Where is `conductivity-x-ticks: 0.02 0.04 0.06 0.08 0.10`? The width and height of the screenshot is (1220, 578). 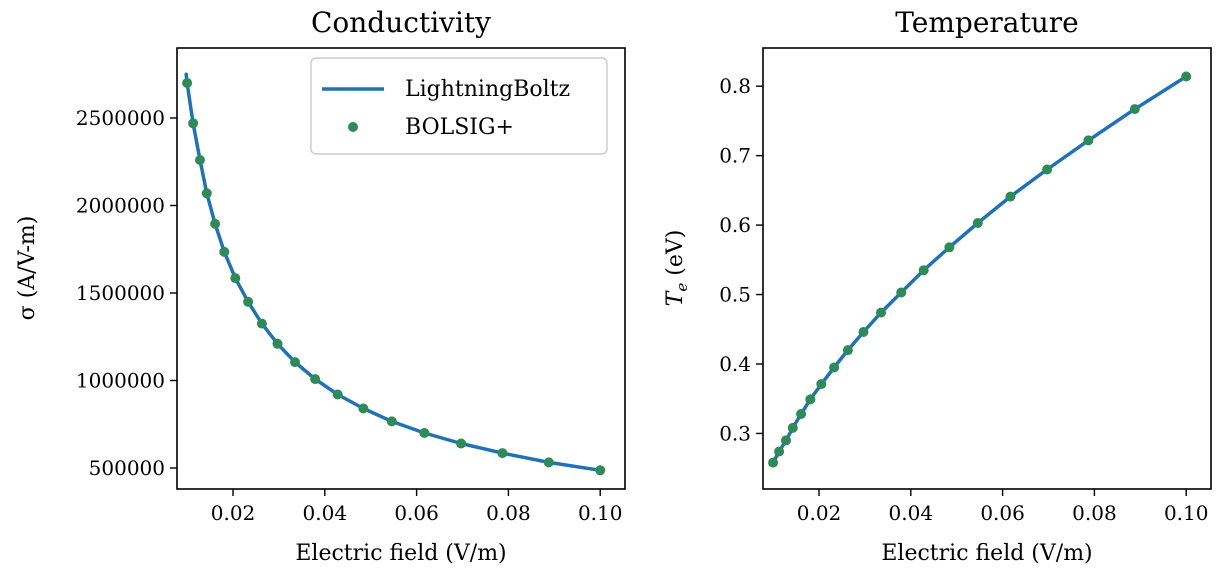
conductivity-x-ticks: 0.02 0.04 0.06 0.08 0.10 is located at coordinates (417, 507).